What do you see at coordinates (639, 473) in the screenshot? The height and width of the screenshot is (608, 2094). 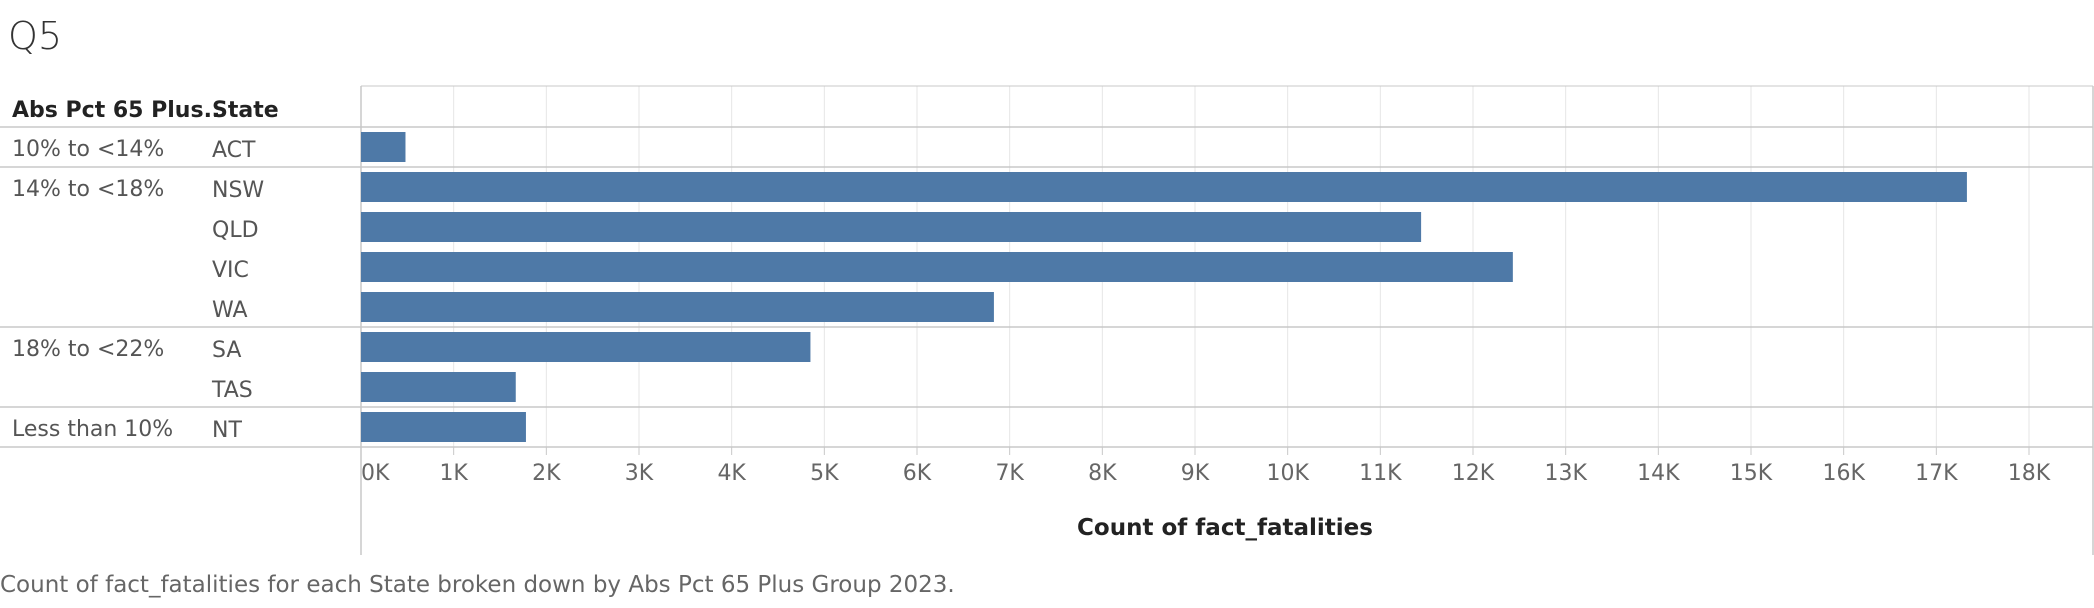 I see `x-tick-label: 3K` at bounding box center [639, 473].